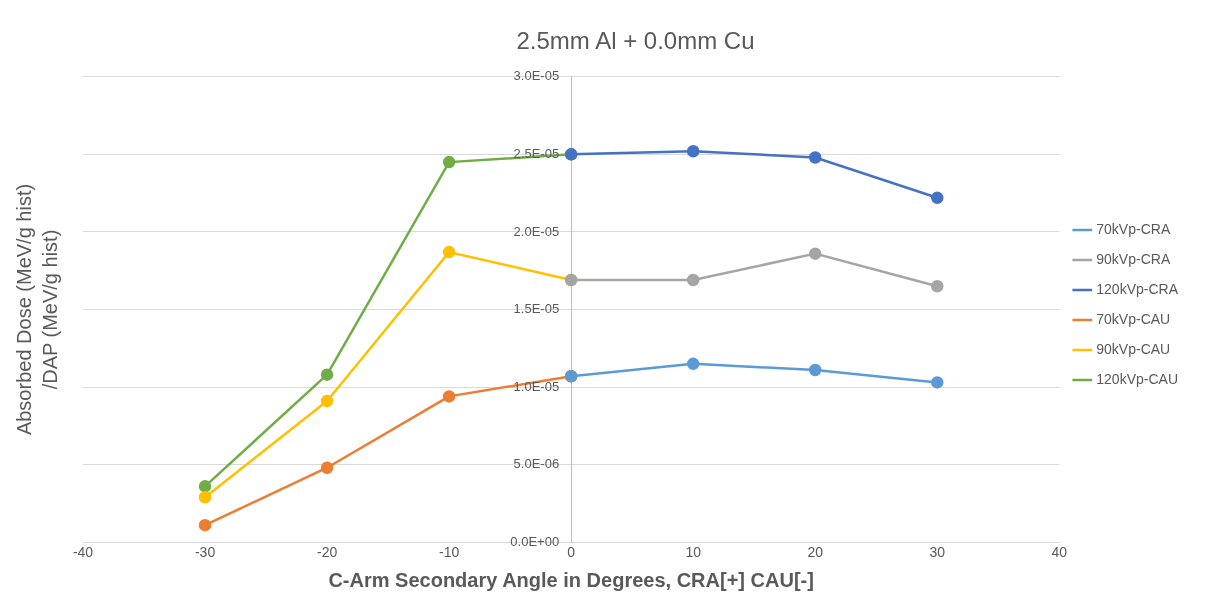  What do you see at coordinates (693, 552) in the screenshot?
I see `x-tick-label: 10` at bounding box center [693, 552].